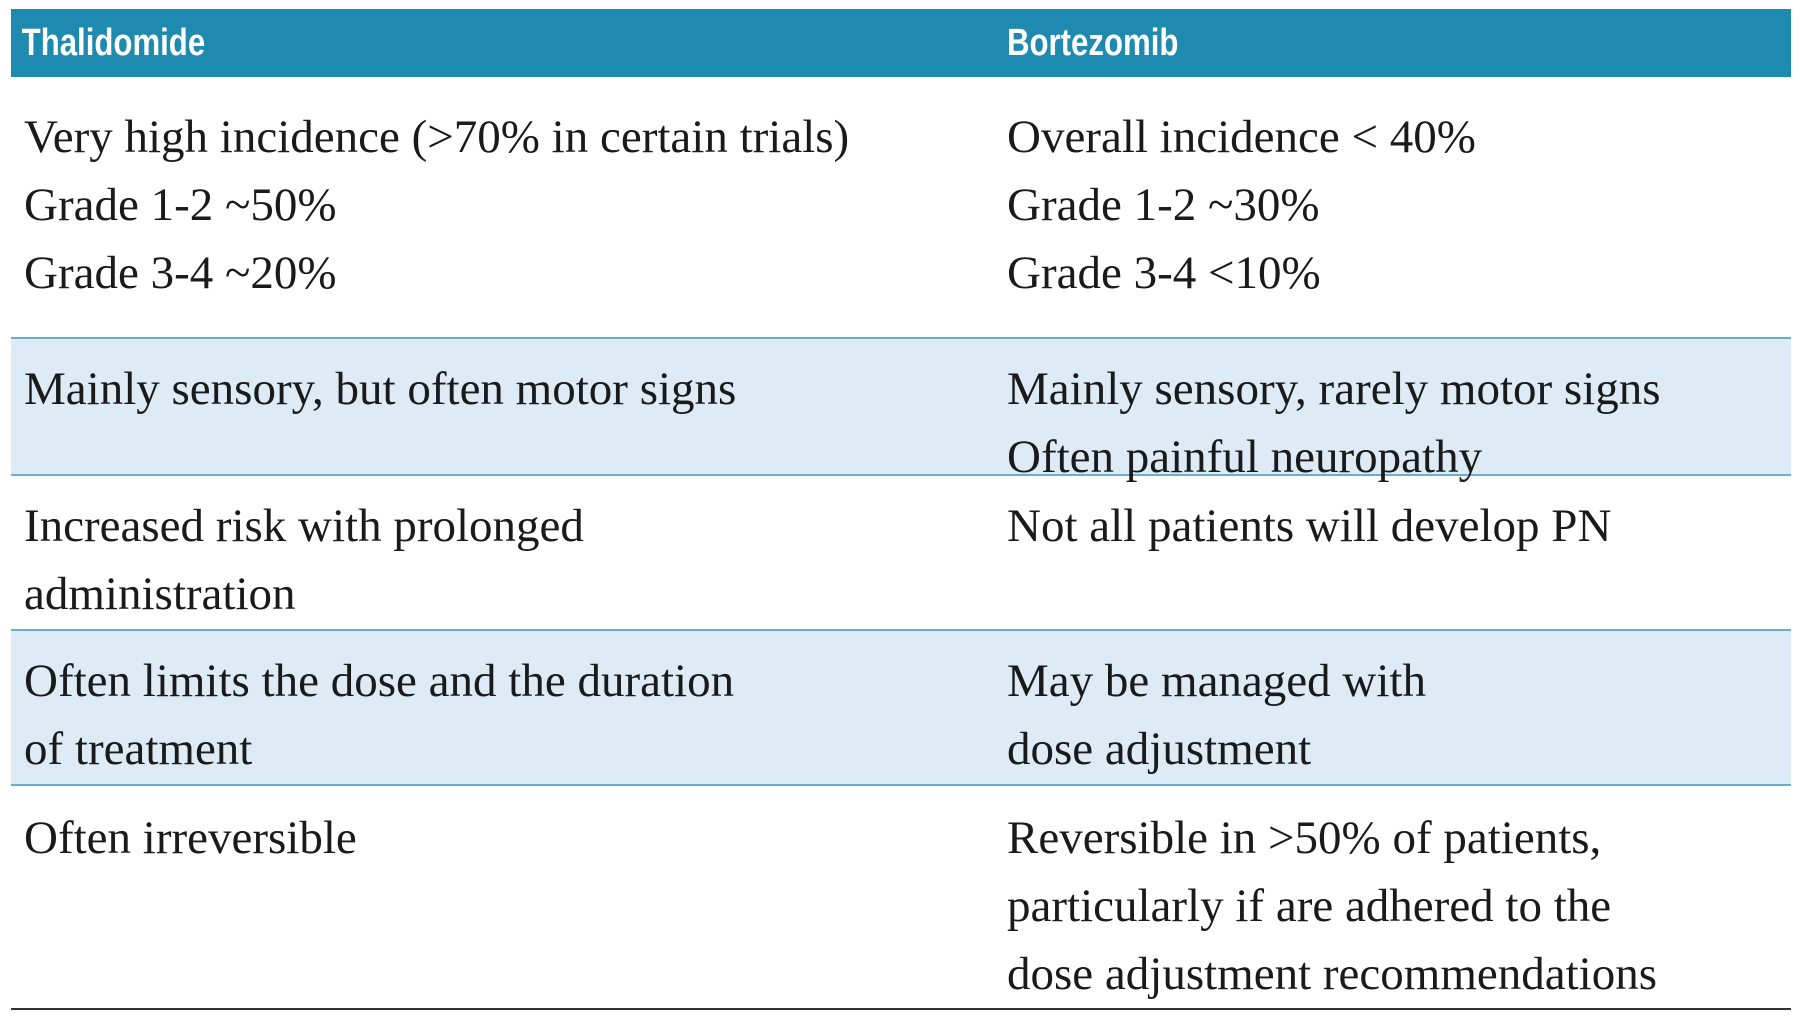 The width and height of the screenshot is (1800, 1020). What do you see at coordinates (1334, 389) in the screenshot?
I see `cell-line: Mainly sensory, rarely motor signs` at bounding box center [1334, 389].